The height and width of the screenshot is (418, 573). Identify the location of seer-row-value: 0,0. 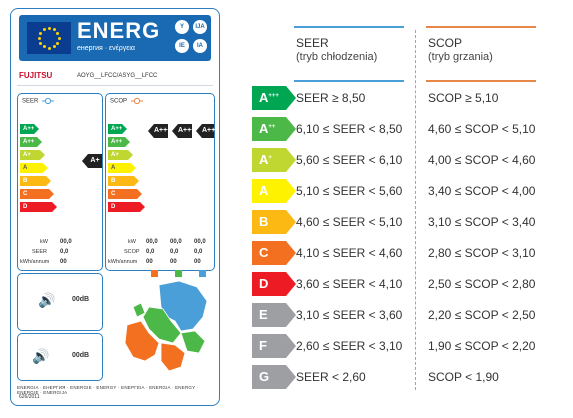
(64, 252).